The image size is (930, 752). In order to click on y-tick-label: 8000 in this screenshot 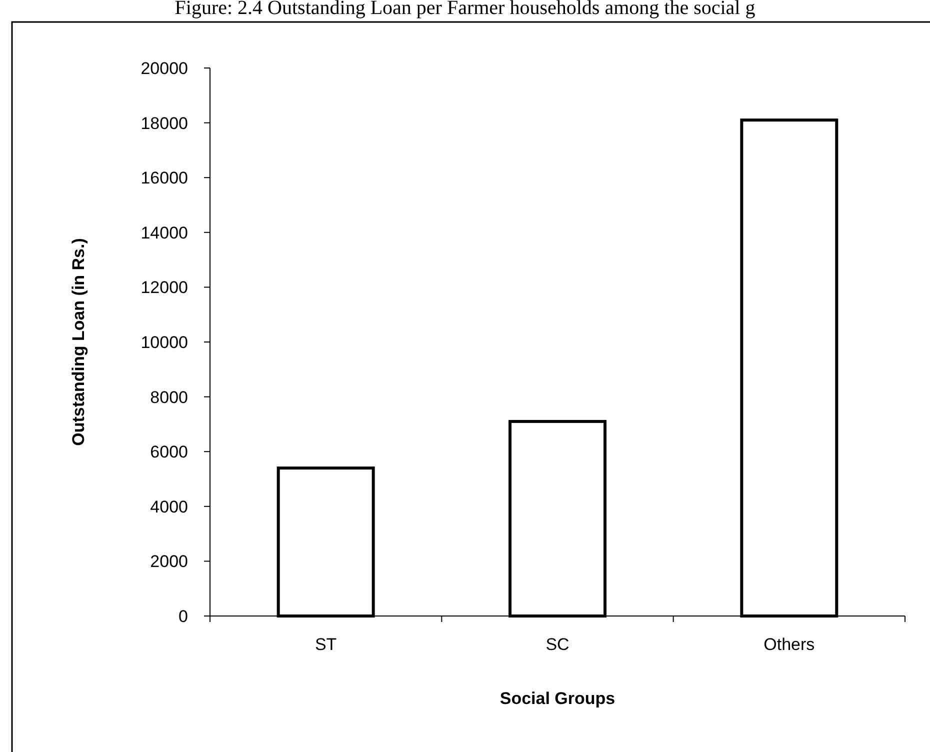, I will do `click(169, 397)`.